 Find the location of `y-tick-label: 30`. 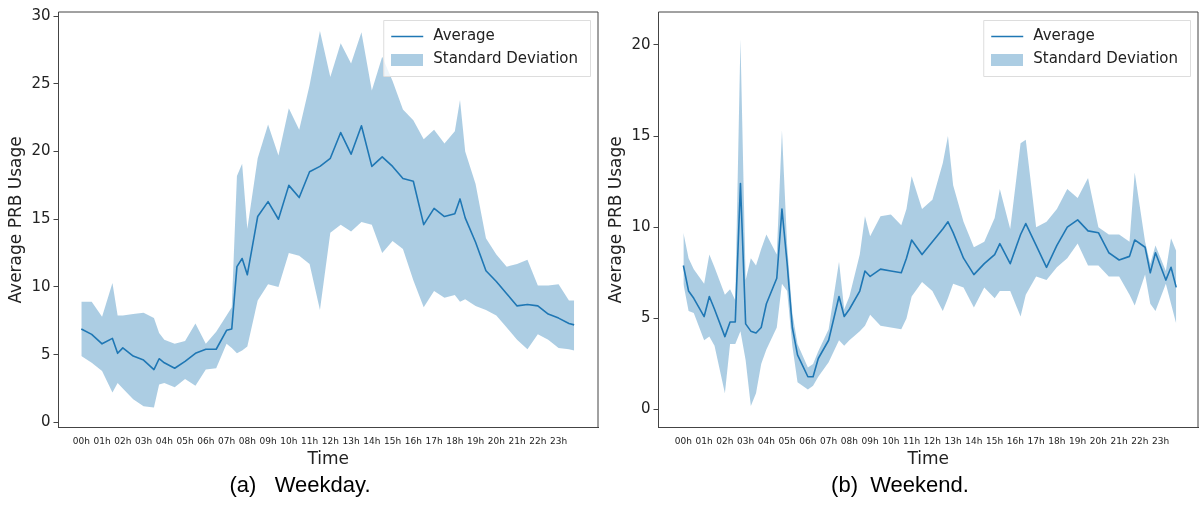

y-tick-label: 30 is located at coordinates (41, 14).